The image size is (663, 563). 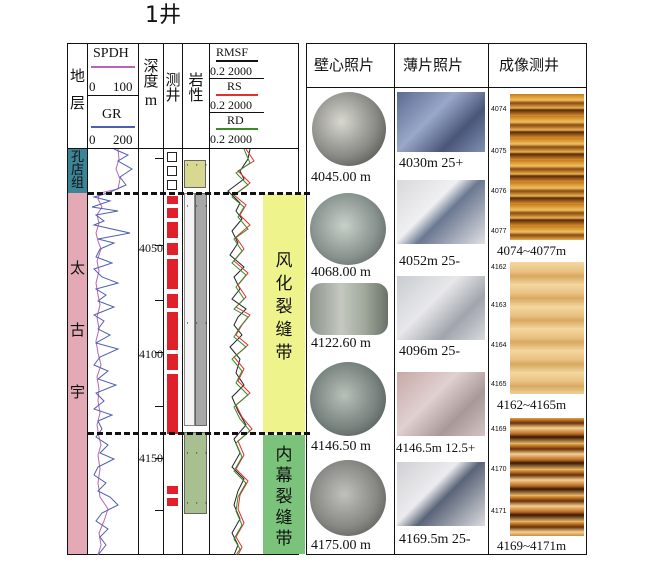 I want to click on rd-legend-line, so click(x=237, y=129).